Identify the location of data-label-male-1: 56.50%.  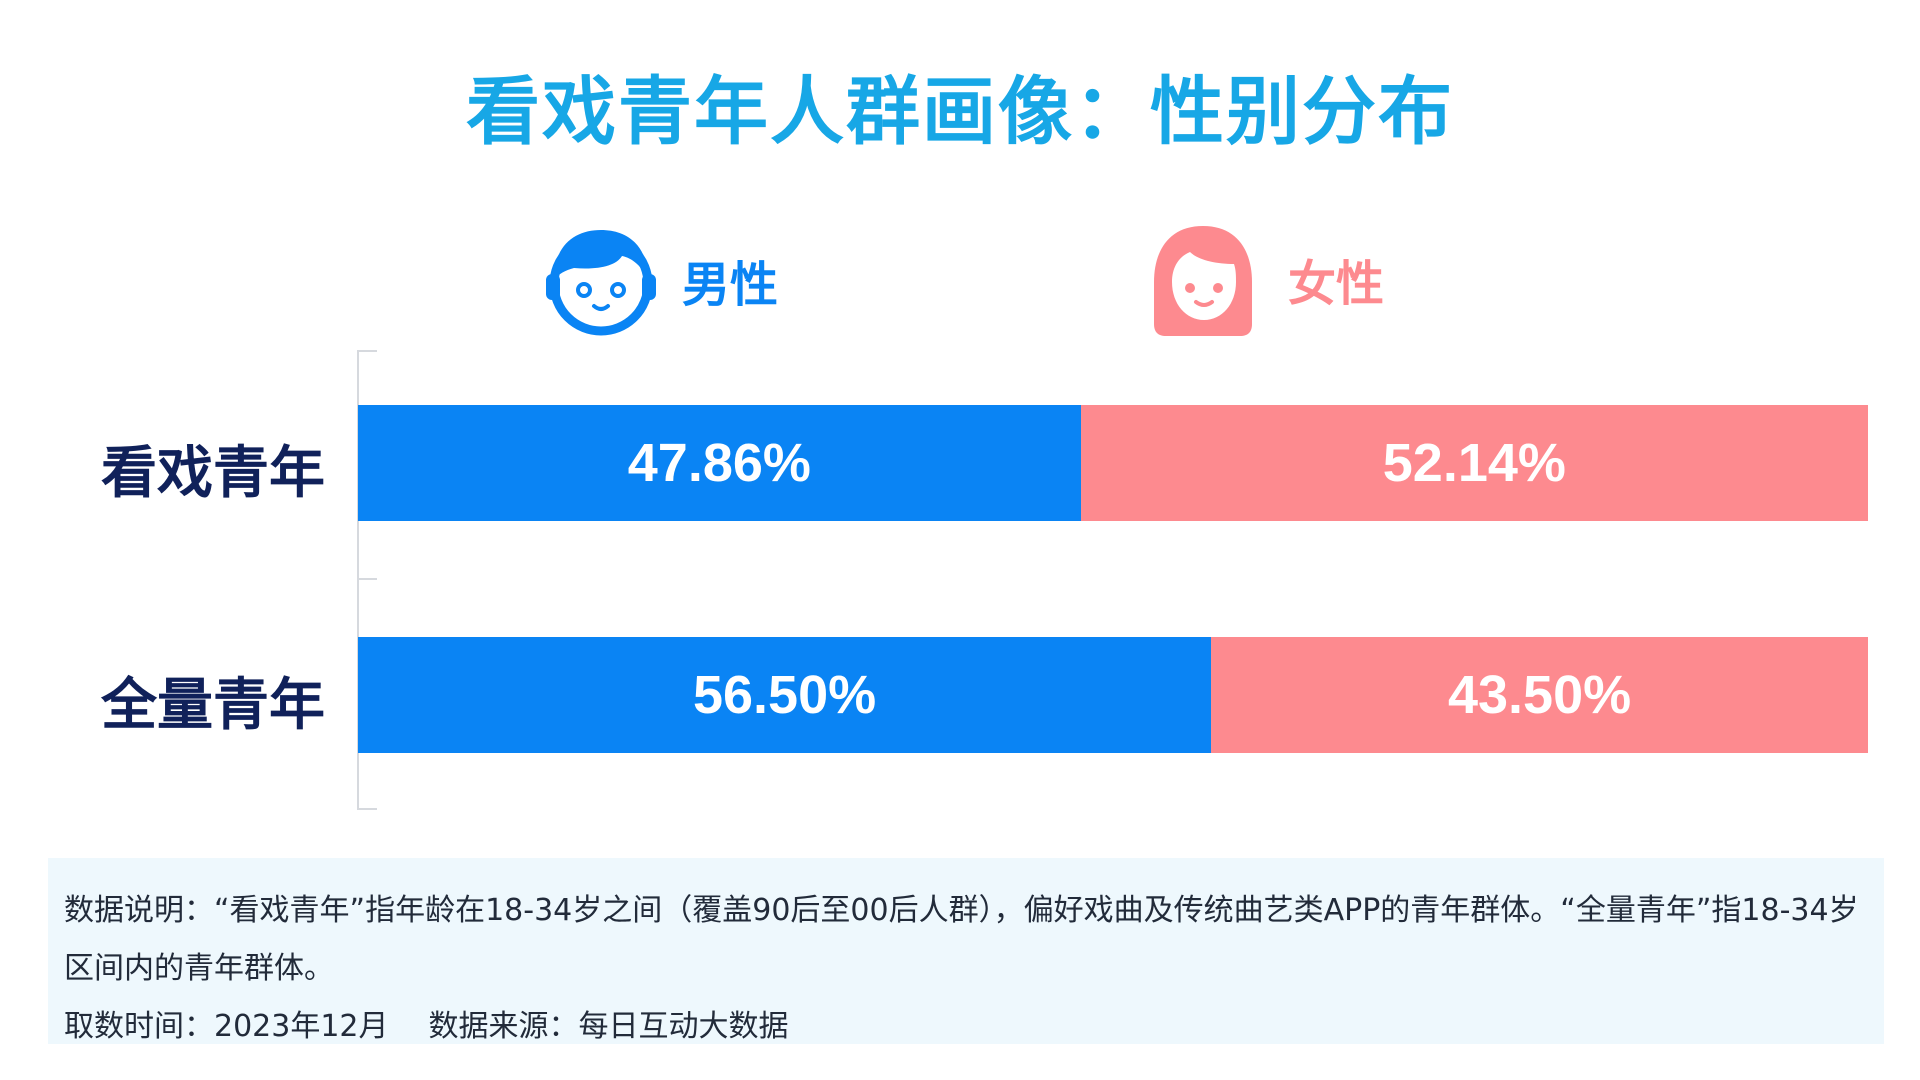
(784, 695).